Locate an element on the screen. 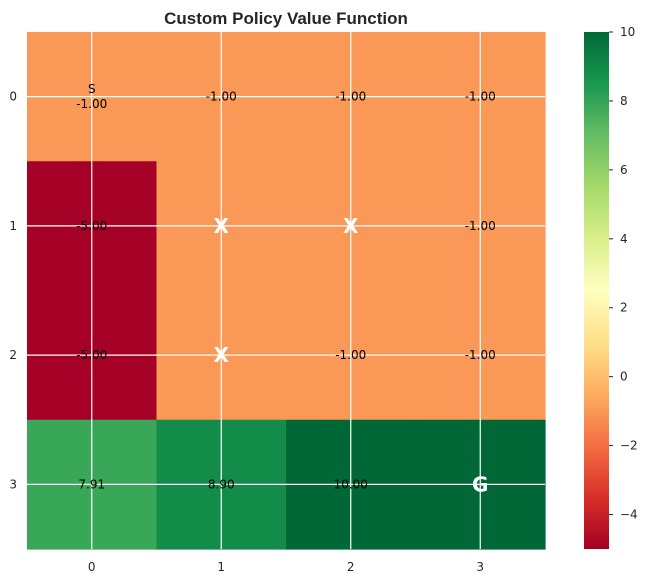 The image size is (645, 584). y-tick-label: 3 is located at coordinates (13, 484).